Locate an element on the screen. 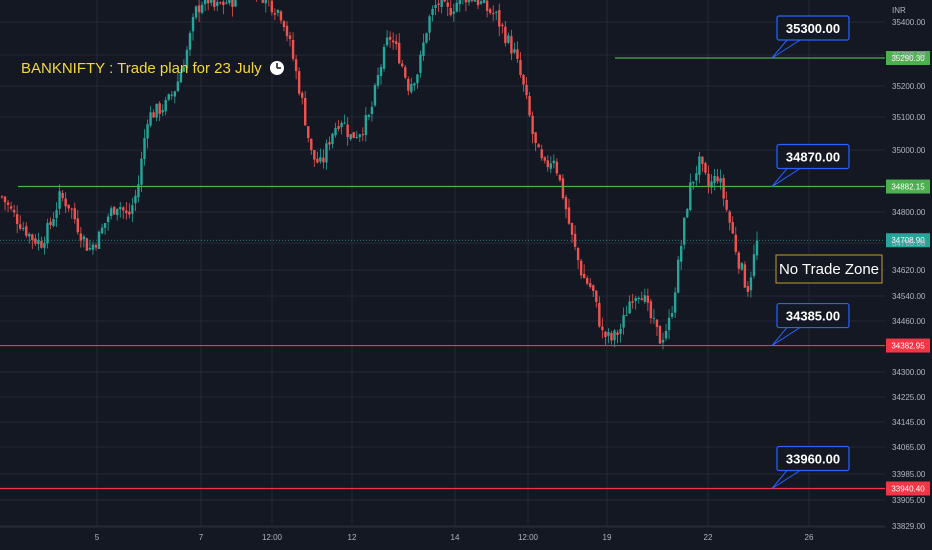  price-tick-label: 33985.00 is located at coordinates (909, 474).